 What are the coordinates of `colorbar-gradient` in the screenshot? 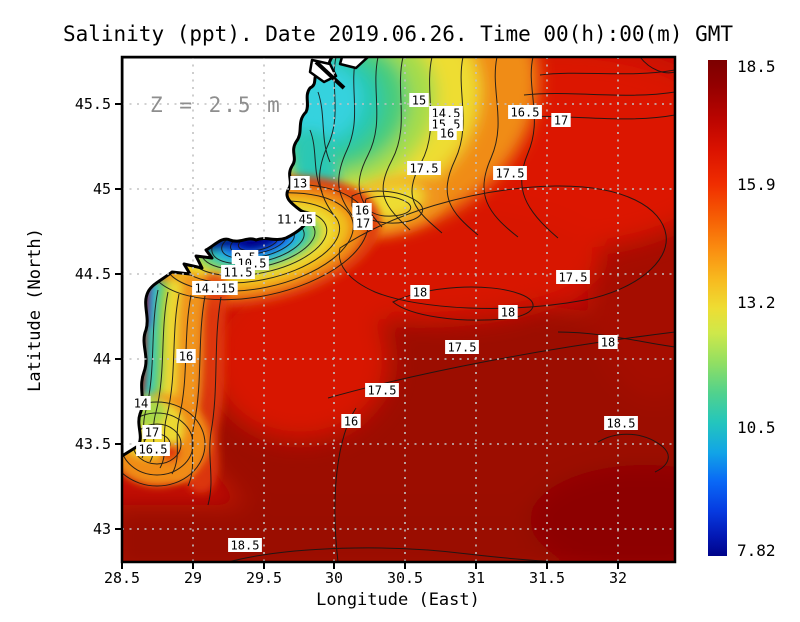 It's located at (717, 308).